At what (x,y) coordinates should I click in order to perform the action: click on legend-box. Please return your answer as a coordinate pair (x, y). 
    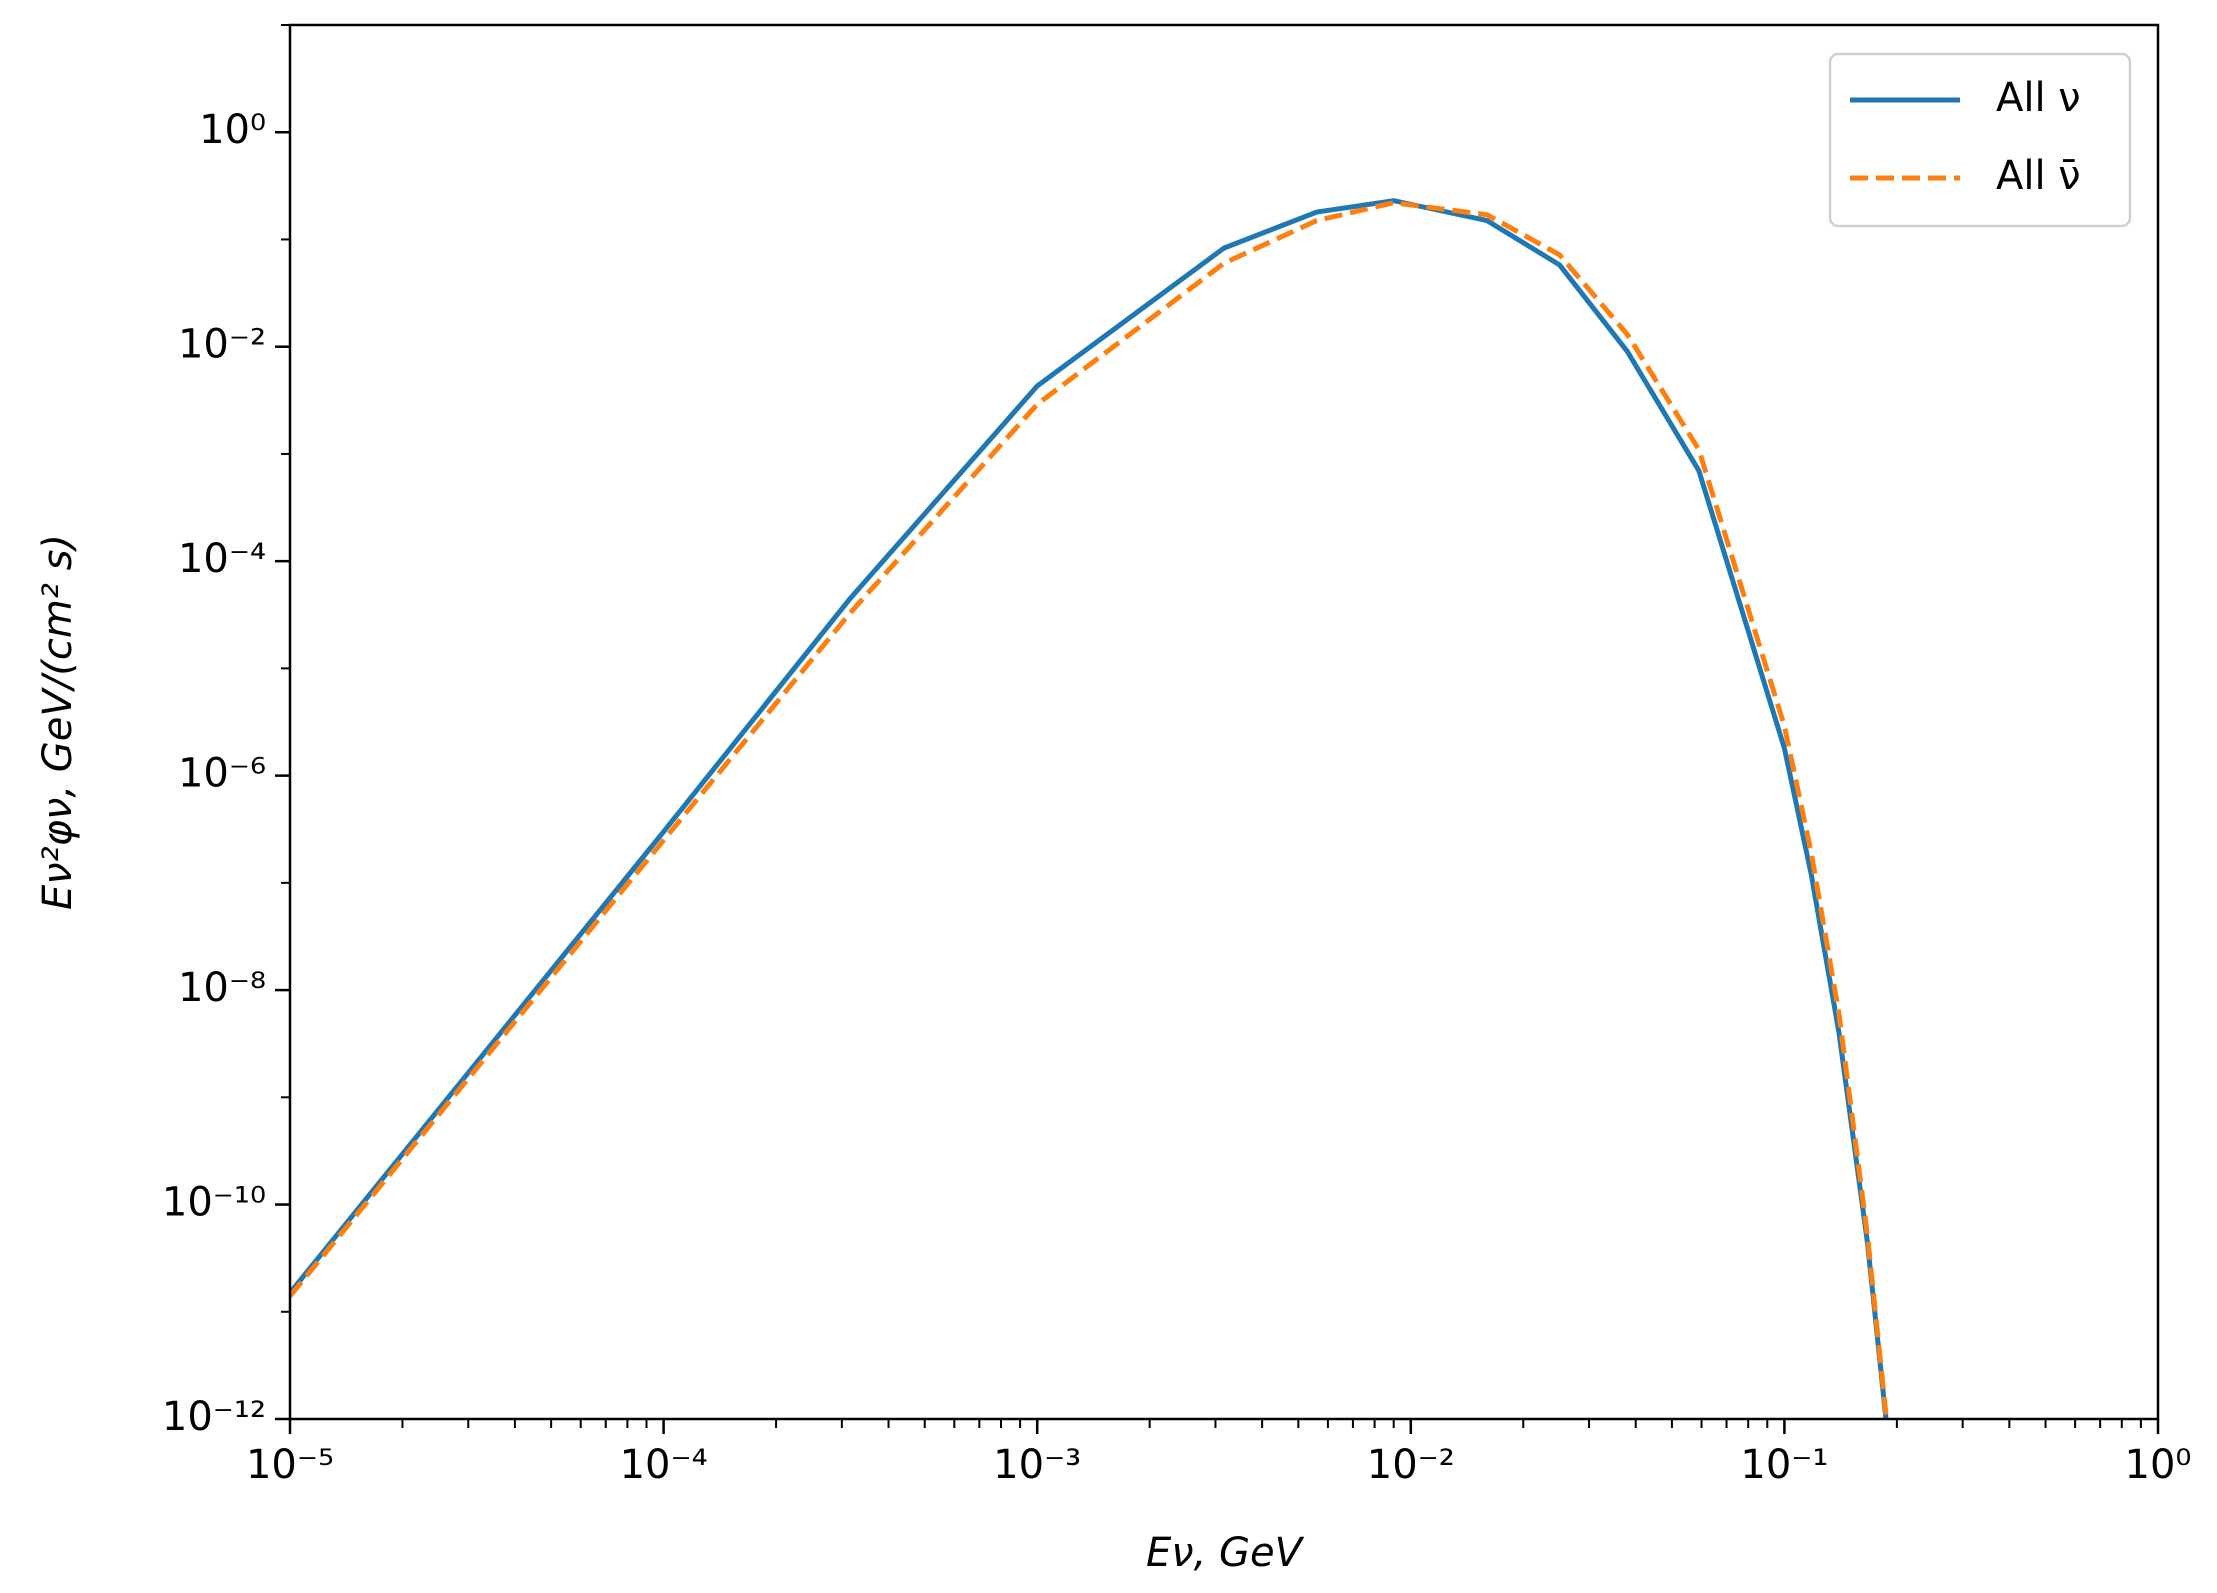
    Looking at the image, I should click on (1980, 140).